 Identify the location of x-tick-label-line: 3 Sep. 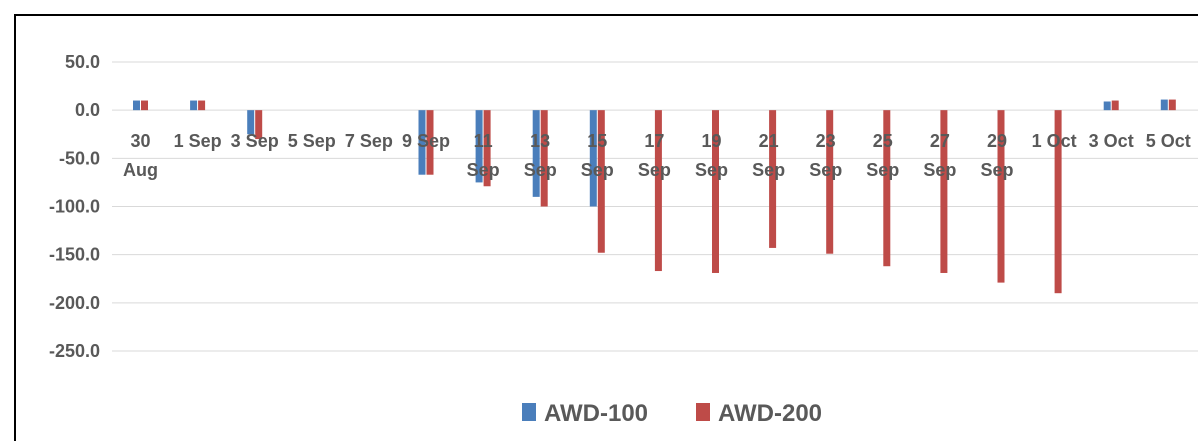
(255, 141).